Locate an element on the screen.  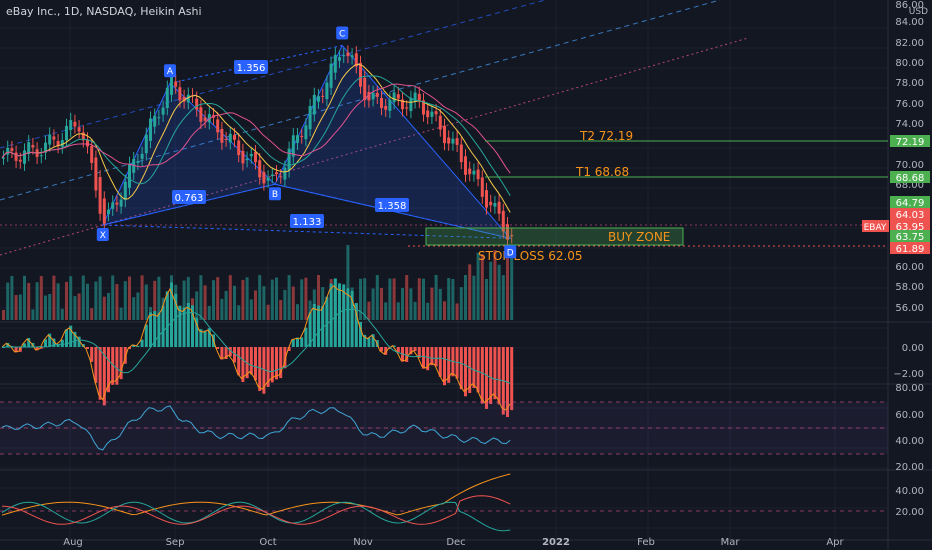
time-tick: Apr is located at coordinates (835, 542).